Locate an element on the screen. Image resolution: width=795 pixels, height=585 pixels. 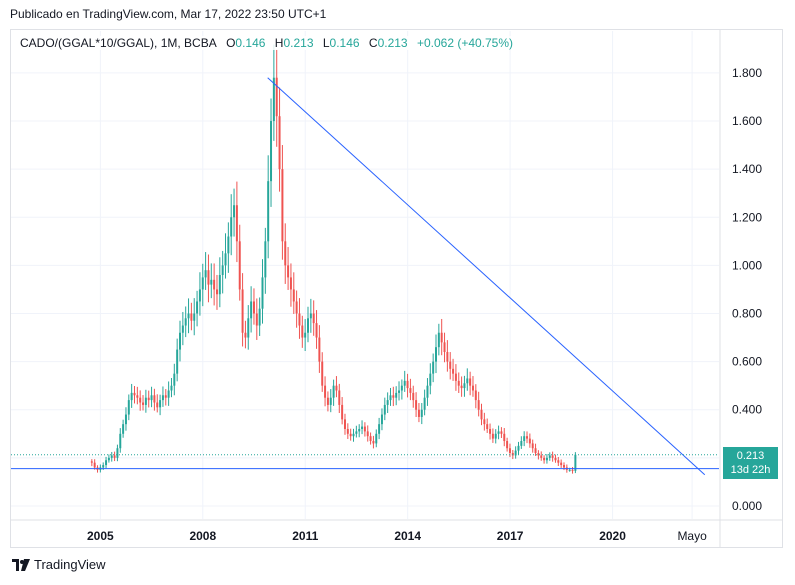
y-tick-label: 0.600 is located at coordinates (747, 362).